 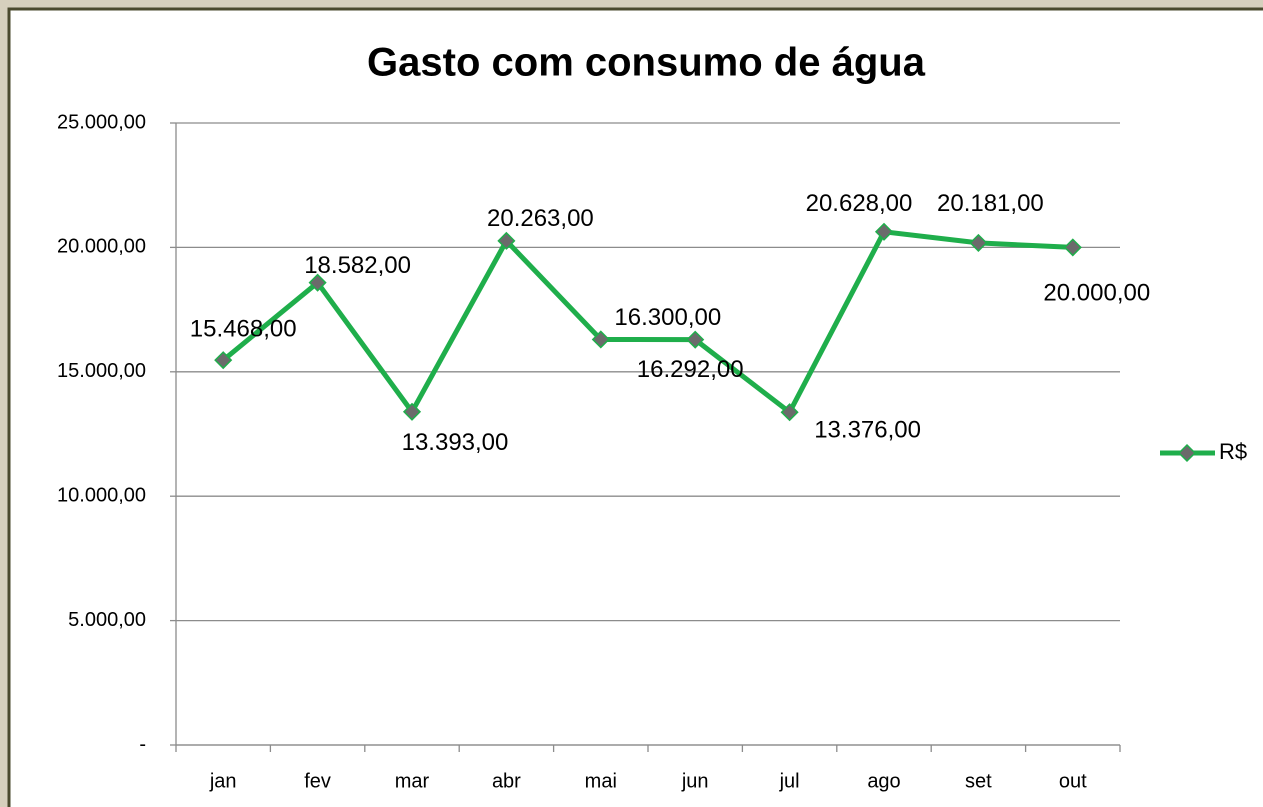 What do you see at coordinates (101, 247) in the screenshot?
I see `y-tick-label: 20.000,00` at bounding box center [101, 247].